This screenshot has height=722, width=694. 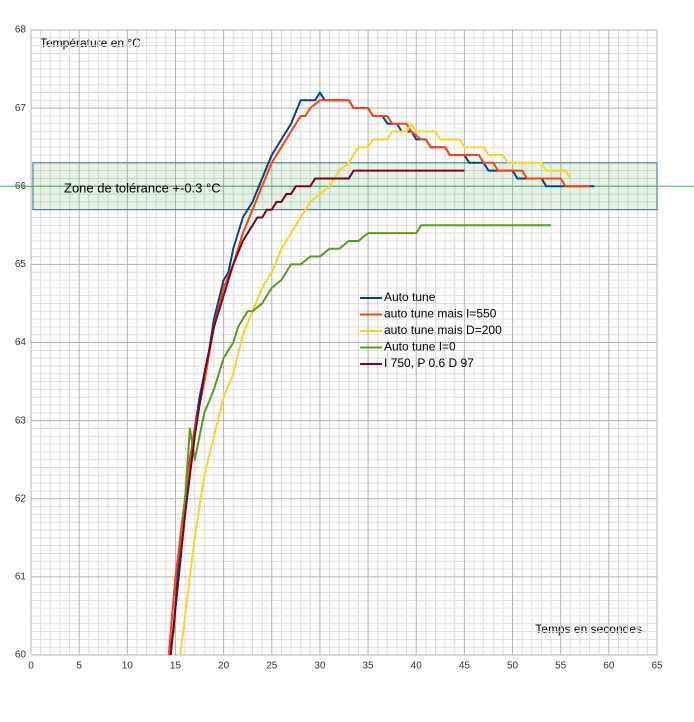 I want to click on y-tick-label: 63, so click(x=21, y=420).